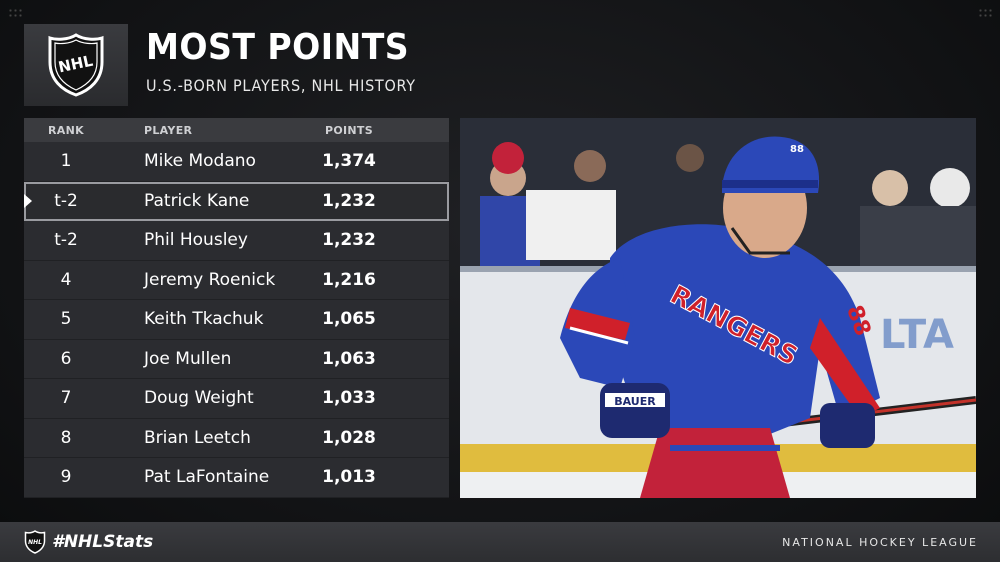 The height and width of the screenshot is (562, 1000). I want to click on page-title: MOST POINTS, so click(278, 47).